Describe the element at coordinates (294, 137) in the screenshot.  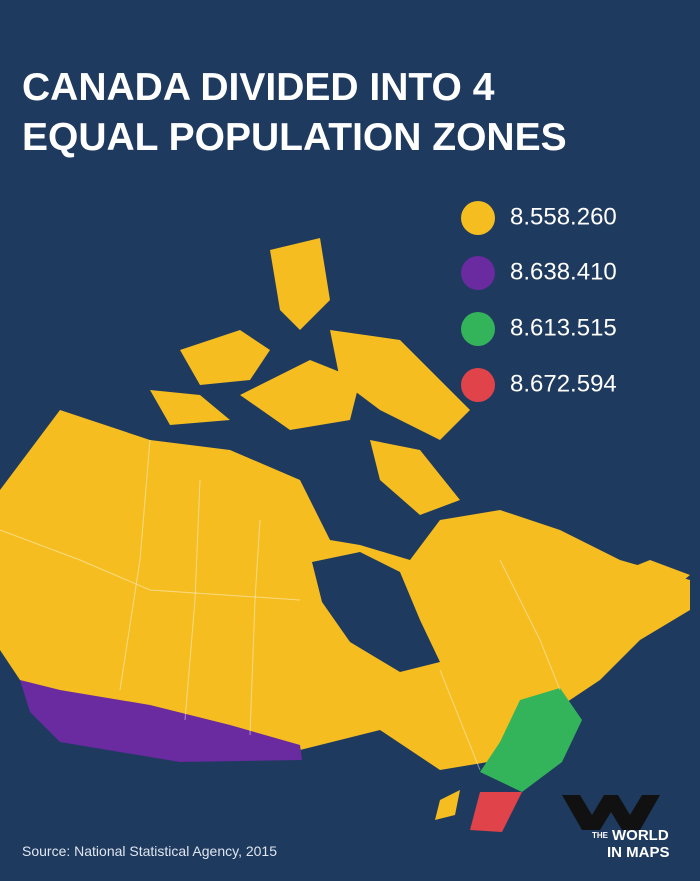
I see `title-line: EQUAL POPULATION ZONES` at that location.